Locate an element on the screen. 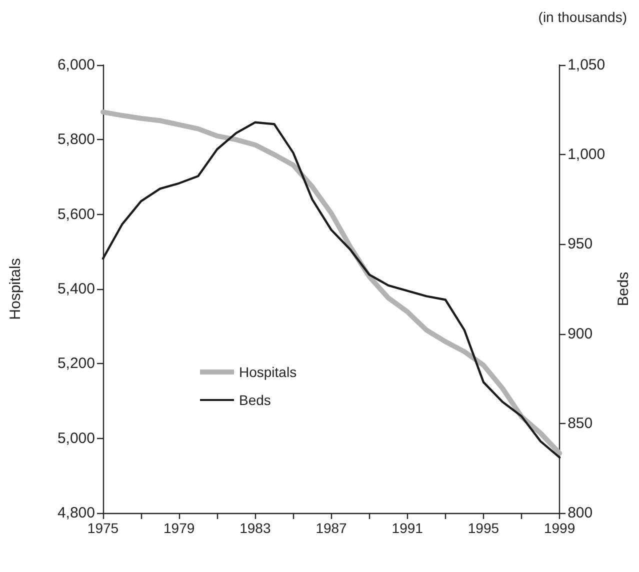 This screenshot has height=572, width=639. y2-tick-label: 950 is located at coordinates (580, 244).